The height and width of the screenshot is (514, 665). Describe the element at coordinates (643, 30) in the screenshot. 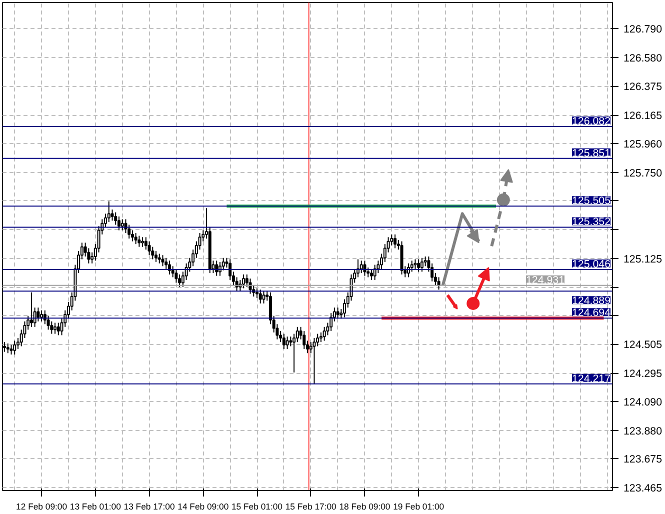

I see `y-tick-label: 126.790` at that location.